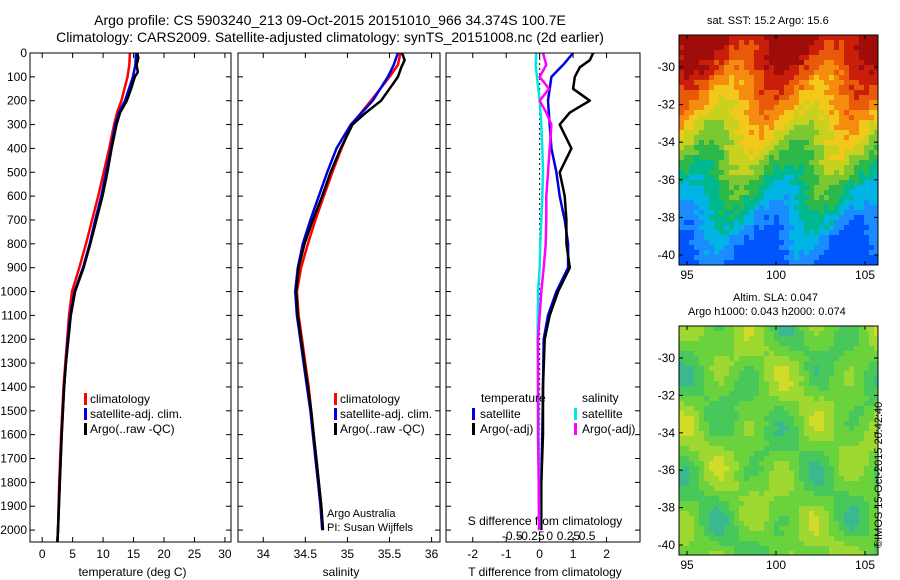 This screenshot has height=580, width=900. I want to click on y-tick-label: 1800, so click(13, 482).